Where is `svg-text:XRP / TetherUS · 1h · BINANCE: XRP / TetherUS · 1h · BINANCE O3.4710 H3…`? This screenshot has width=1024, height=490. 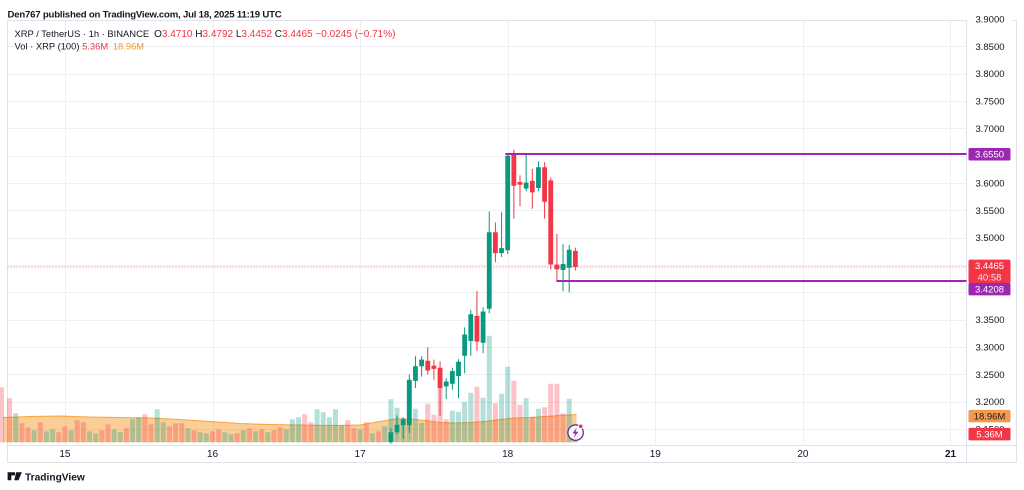 svg-text:XRP / TetherUS · 1h · BINANCE: XRP / TetherUS · 1h · BINANCE O3.4710 H3… is located at coordinates (205, 34).